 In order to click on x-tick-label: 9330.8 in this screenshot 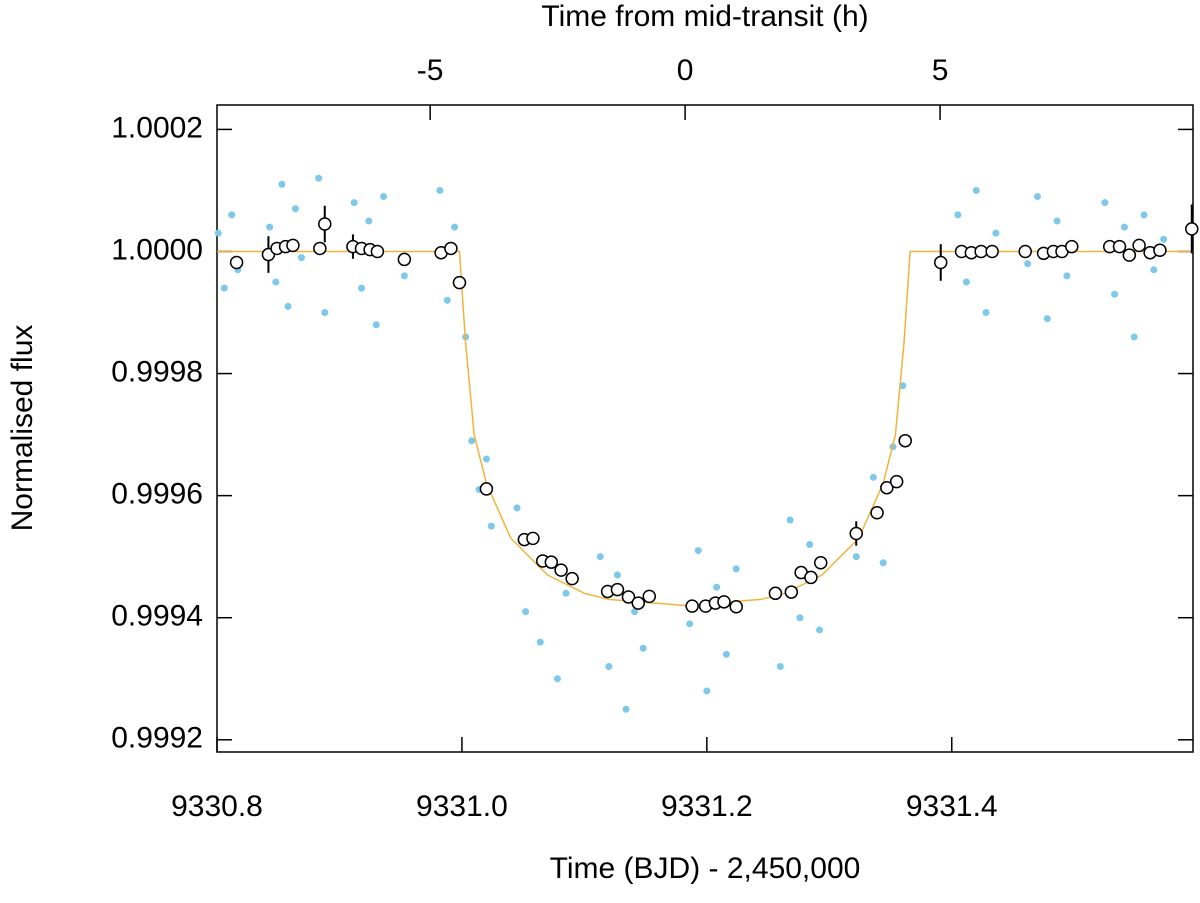, I will do `click(217, 806)`.